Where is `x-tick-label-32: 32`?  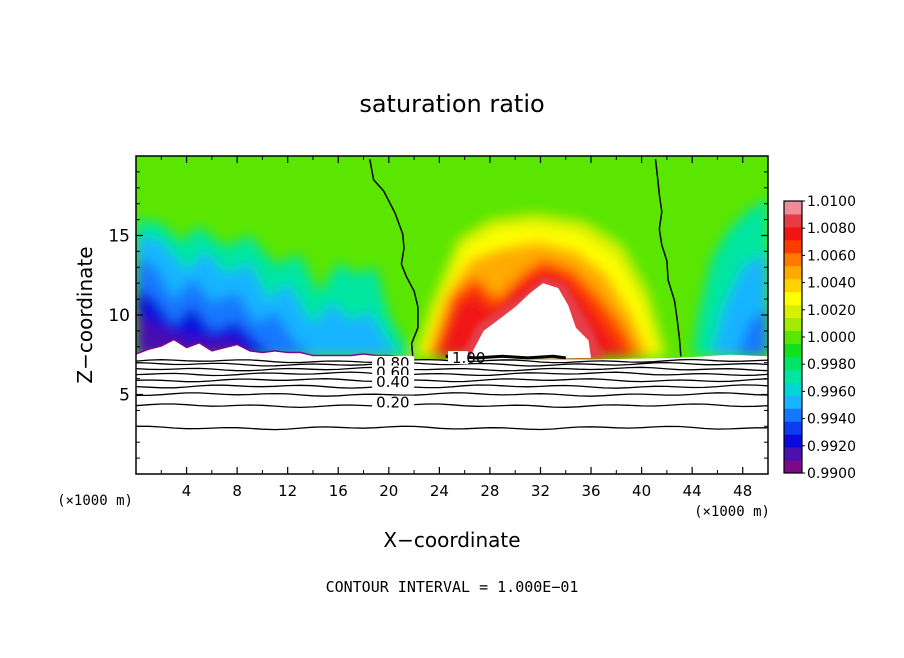 x-tick-label-32: 32 is located at coordinates (540, 491).